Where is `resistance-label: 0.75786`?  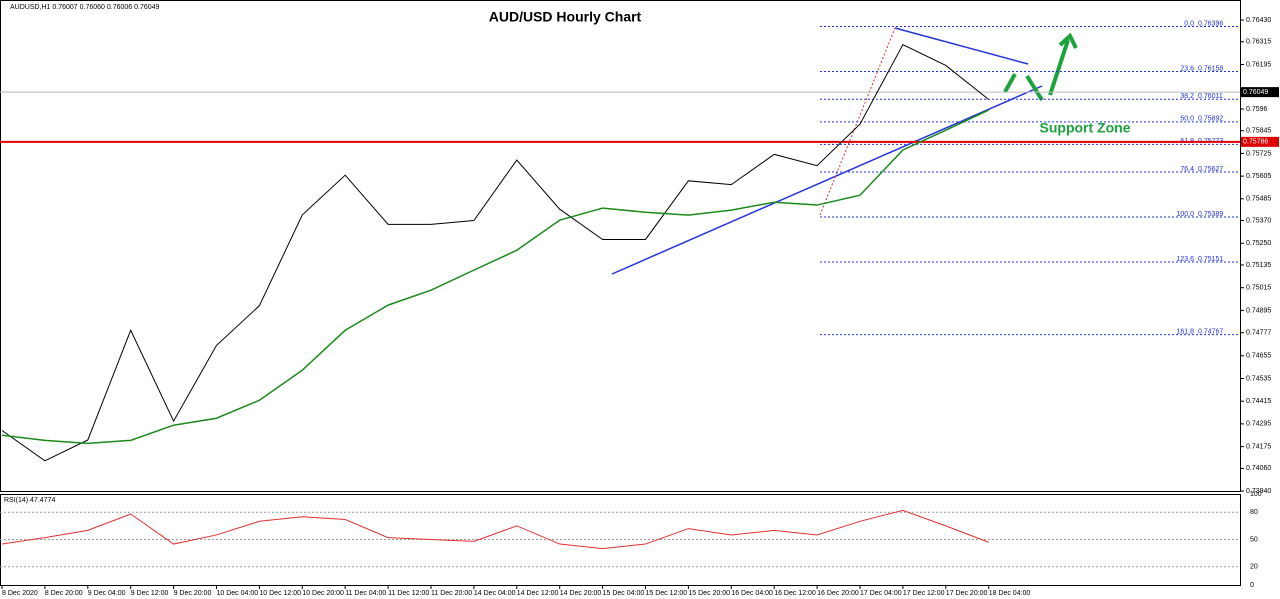 resistance-label: 0.75786 is located at coordinates (1255, 142).